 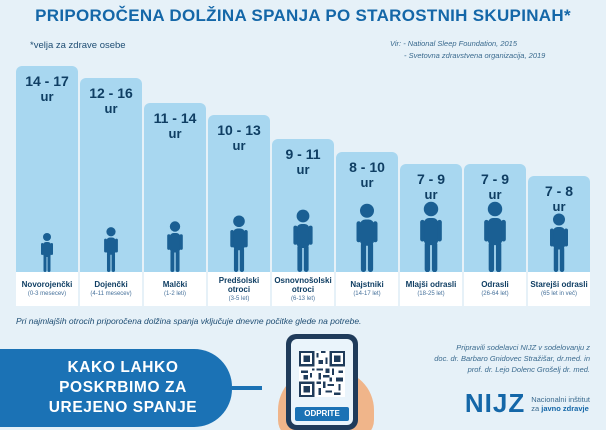 I want to click on sleep-hours: 12 - 16 ur, so click(x=111, y=101).